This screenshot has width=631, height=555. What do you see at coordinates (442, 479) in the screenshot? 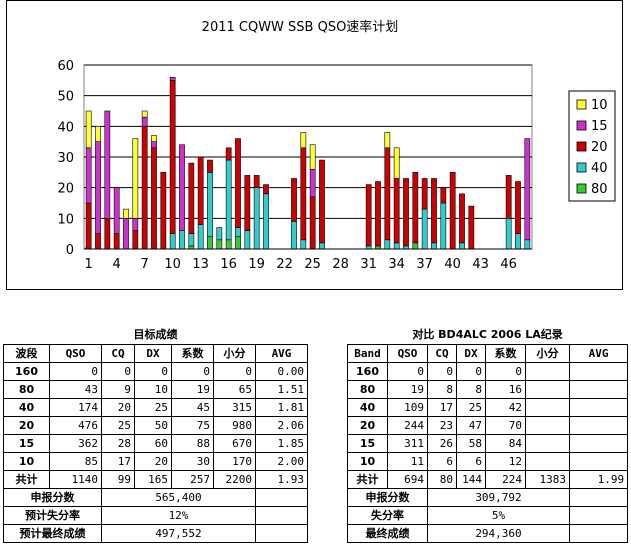
I see `compare-value-cell: 80` at bounding box center [442, 479].